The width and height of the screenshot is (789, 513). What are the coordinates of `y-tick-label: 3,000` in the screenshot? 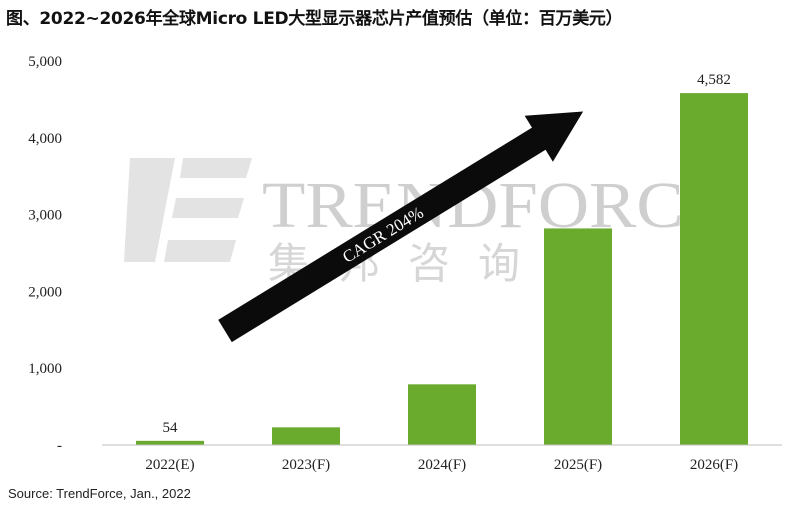 It's located at (45, 216).